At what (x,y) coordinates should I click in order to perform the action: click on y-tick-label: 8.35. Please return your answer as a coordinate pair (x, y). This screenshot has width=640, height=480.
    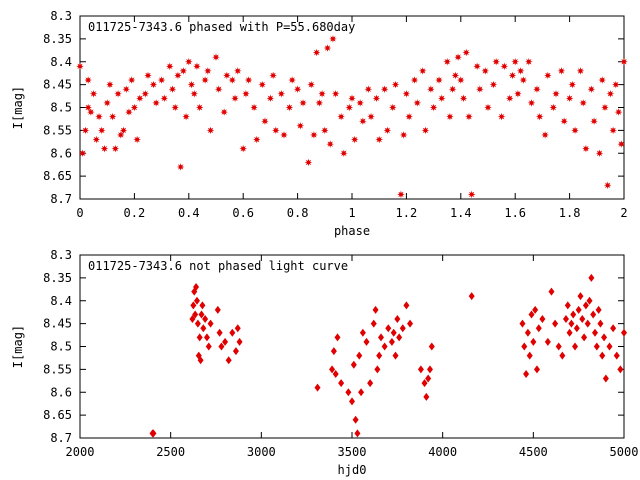
    Looking at the image, I should click on (57, 278).